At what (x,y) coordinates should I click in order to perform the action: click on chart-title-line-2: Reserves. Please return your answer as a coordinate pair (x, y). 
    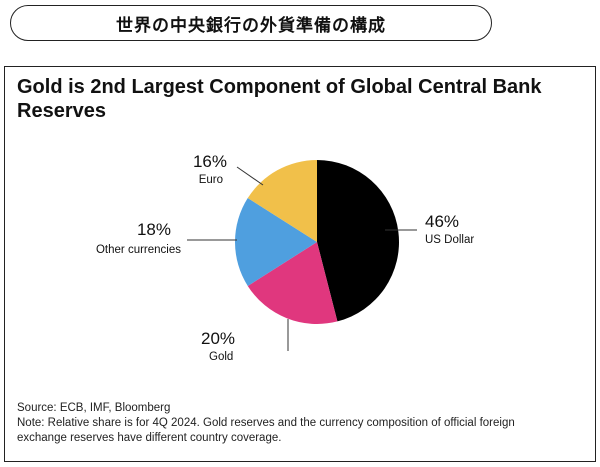
    Looking at the image, I should click on (61, 111).